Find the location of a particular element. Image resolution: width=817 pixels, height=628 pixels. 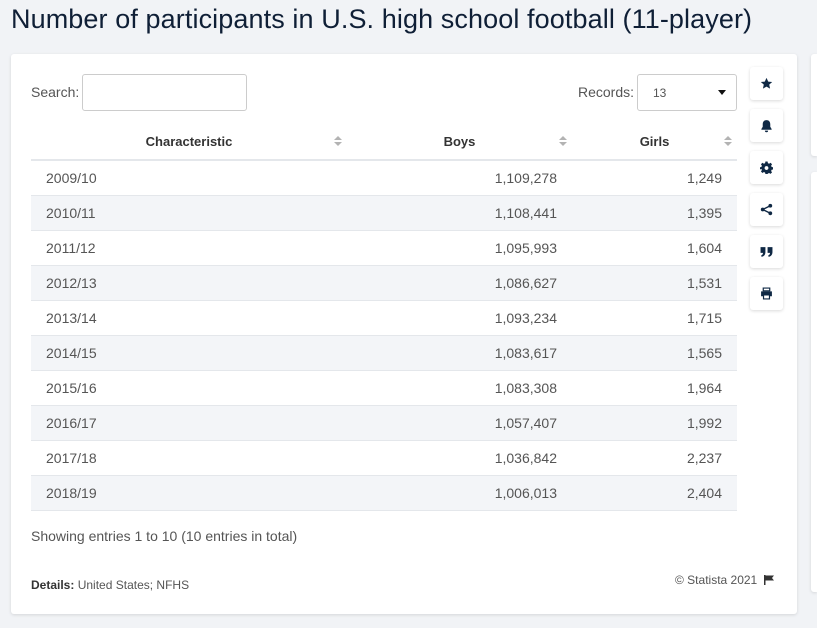

chevron-down-icon is located at coordinates (722, 92).